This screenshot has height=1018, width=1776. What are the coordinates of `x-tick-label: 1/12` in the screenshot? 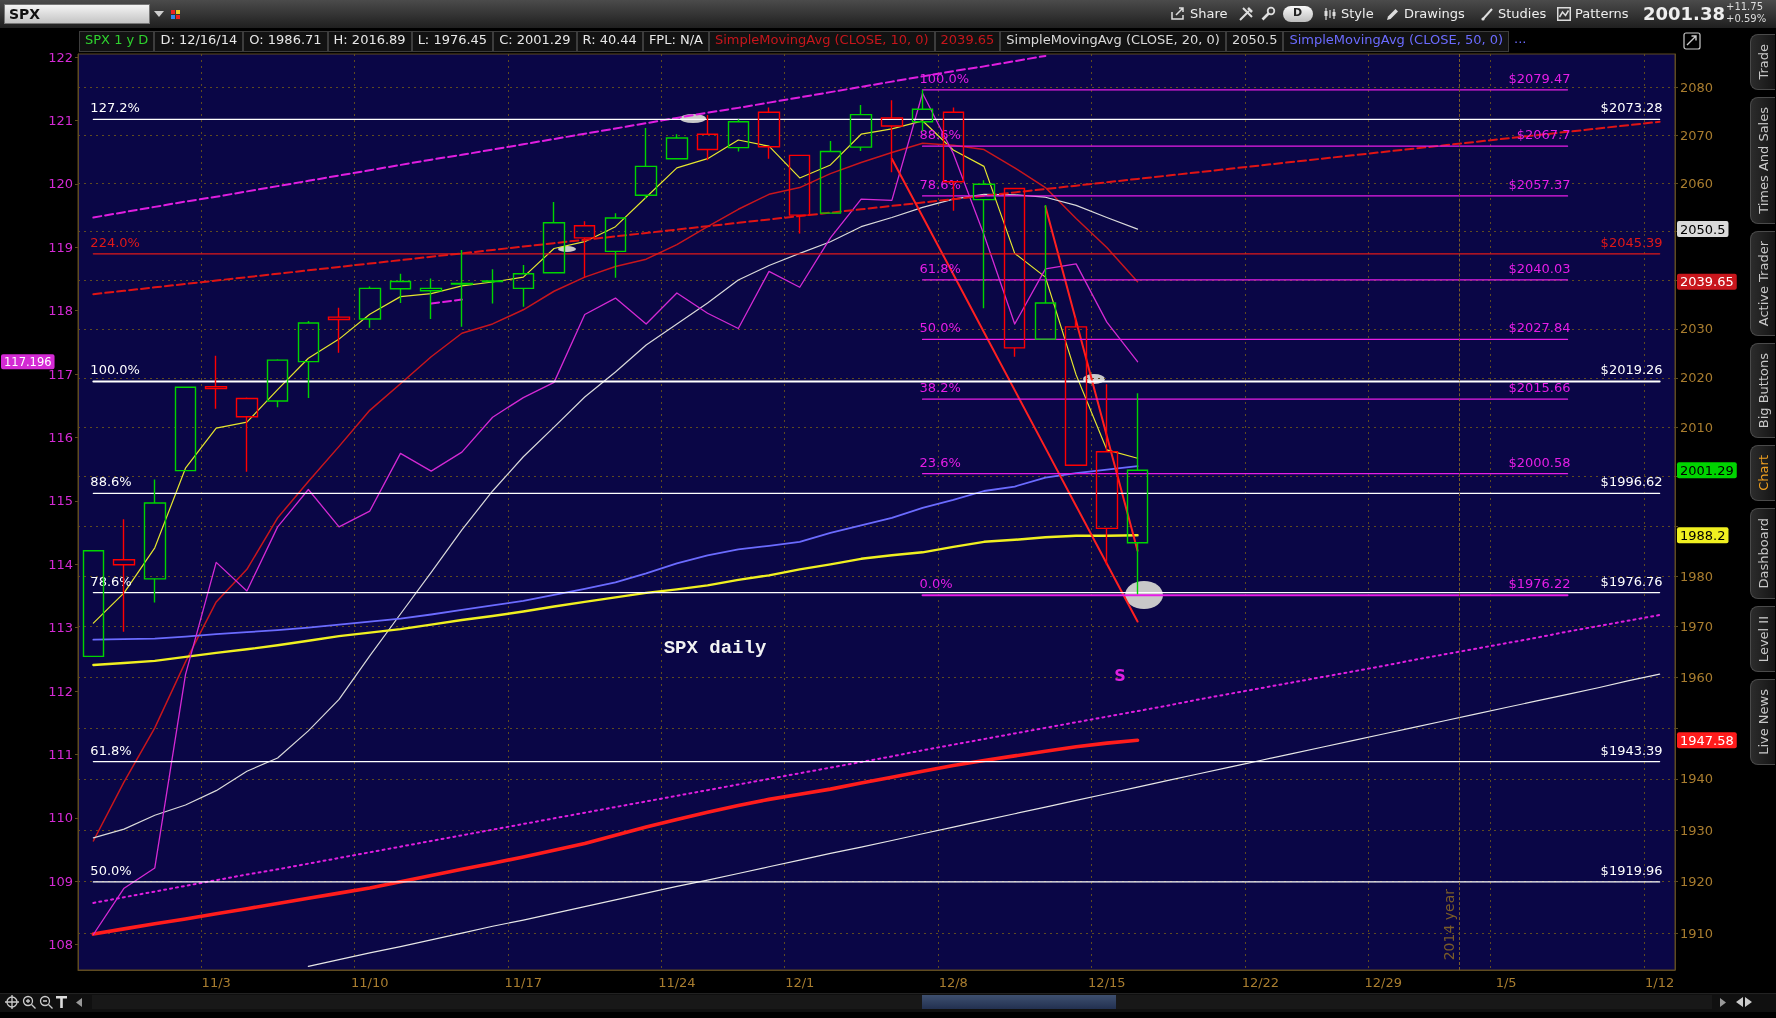 It's located at (1660, 982).